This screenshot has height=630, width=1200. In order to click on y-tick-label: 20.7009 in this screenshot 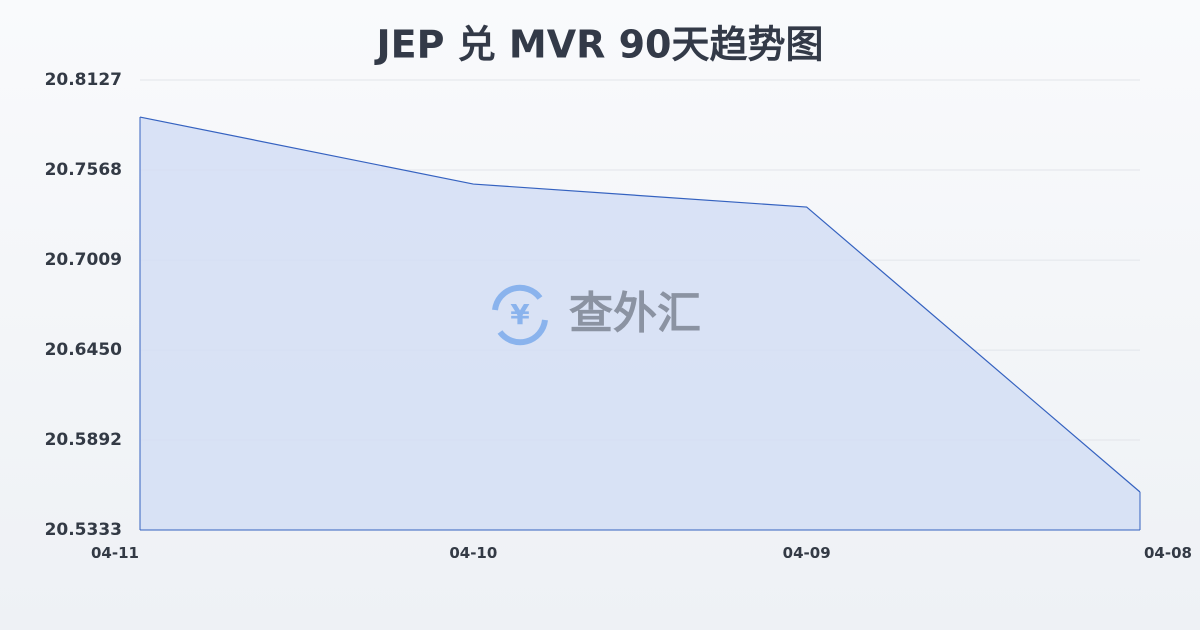, I will do `click(83, 260)`.